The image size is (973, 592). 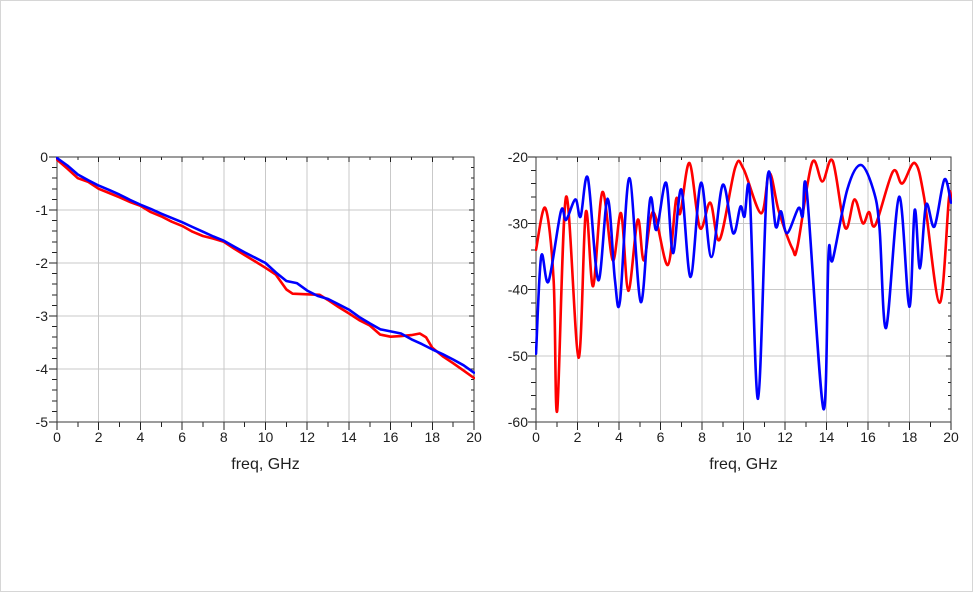 What do you see at coordinates (42, 263) in the screenshot?
I see `y-tick-label: -2` at bounding box center [42, 263].